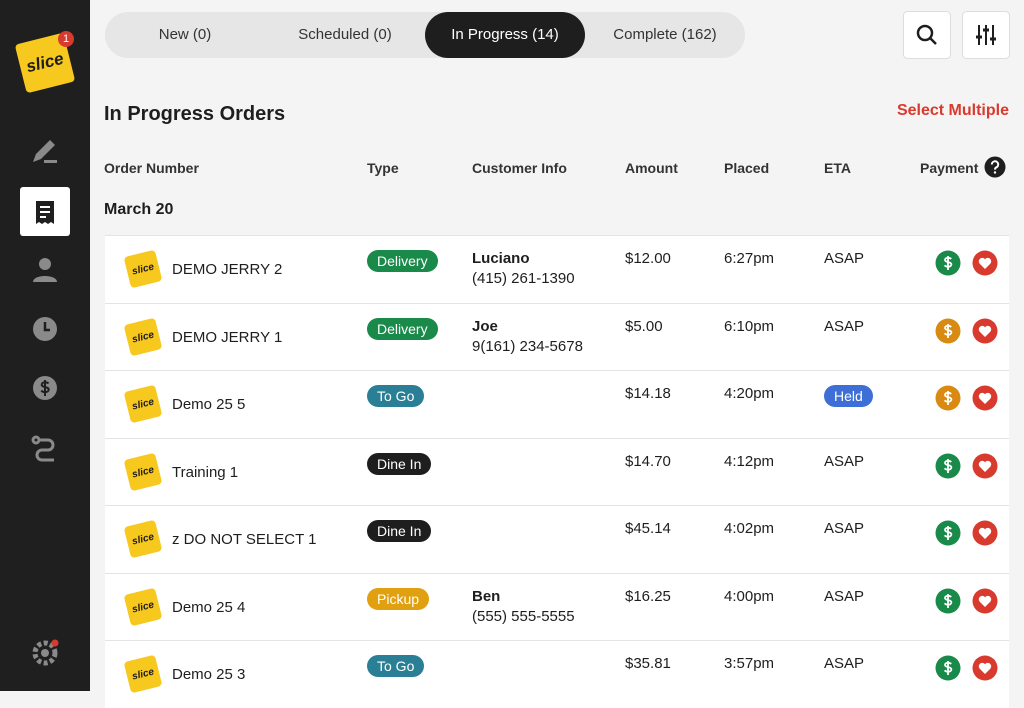 The width and height of the screenshot is (1024, 708). What do you see at coordinates (139, 209) in the screenshot?
I see `date-group: March 20` at bounding box center [139, 209].